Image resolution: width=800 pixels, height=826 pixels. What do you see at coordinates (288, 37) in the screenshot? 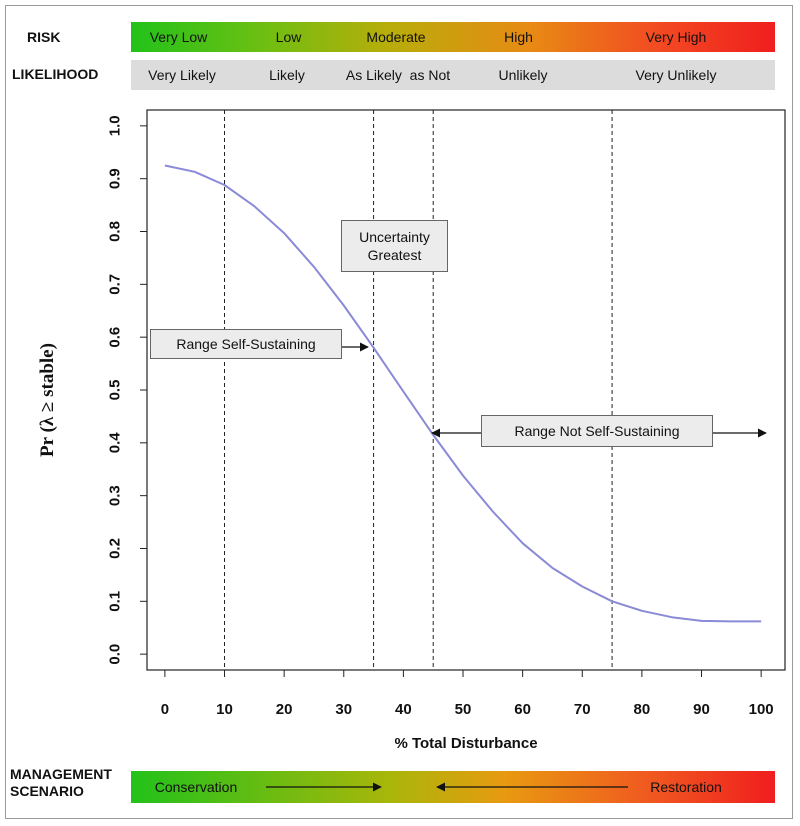
I see `risk-low: Low` at bounding box center [288, 37].